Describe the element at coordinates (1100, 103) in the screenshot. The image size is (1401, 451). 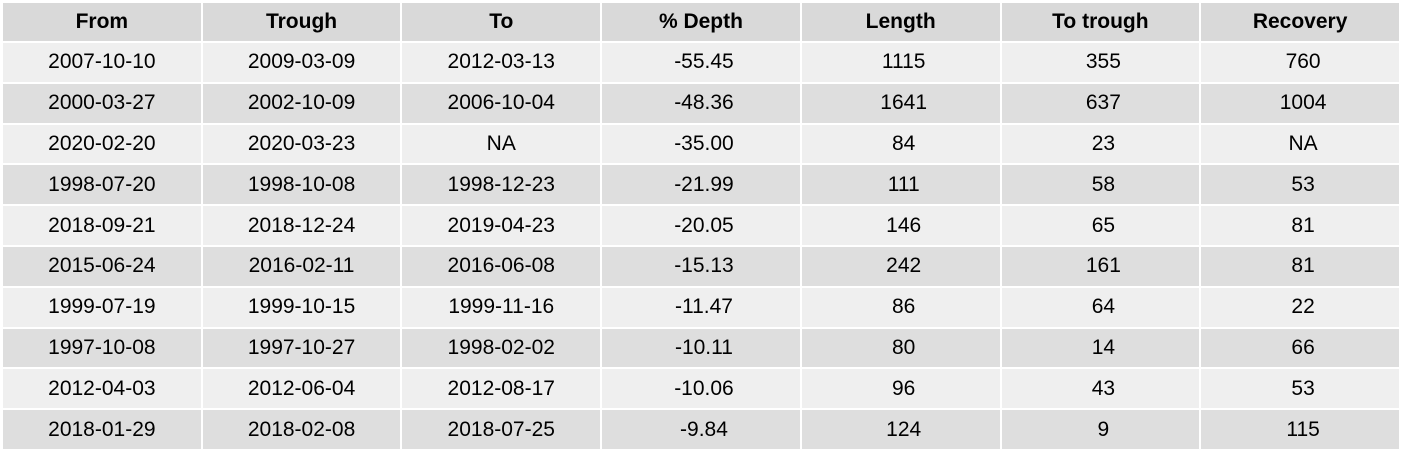
I see `cell-to-trough: 637` at that location.